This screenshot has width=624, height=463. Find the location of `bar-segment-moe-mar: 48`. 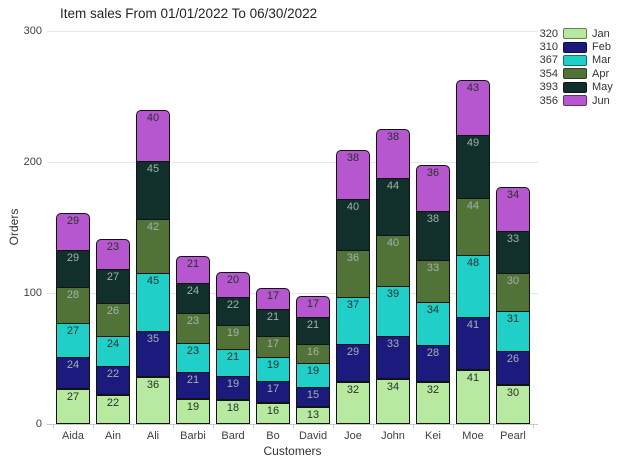

bar-segment-moe-mar: 48 is located at coordinates (473, 286).